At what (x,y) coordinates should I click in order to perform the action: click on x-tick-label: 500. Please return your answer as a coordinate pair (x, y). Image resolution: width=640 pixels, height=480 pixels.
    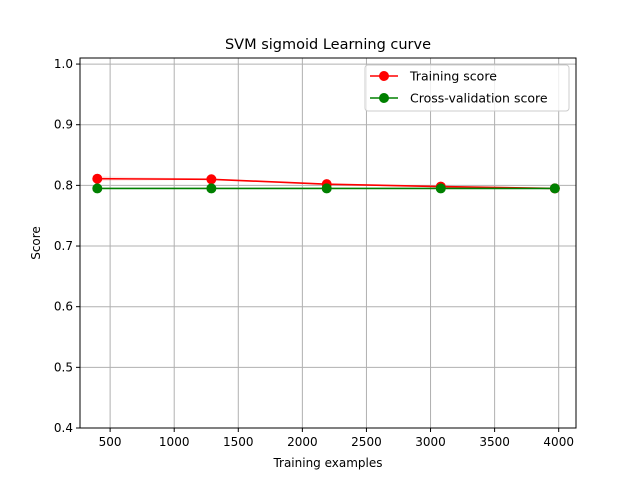
    Looking at the image, I should click on (110, 442).